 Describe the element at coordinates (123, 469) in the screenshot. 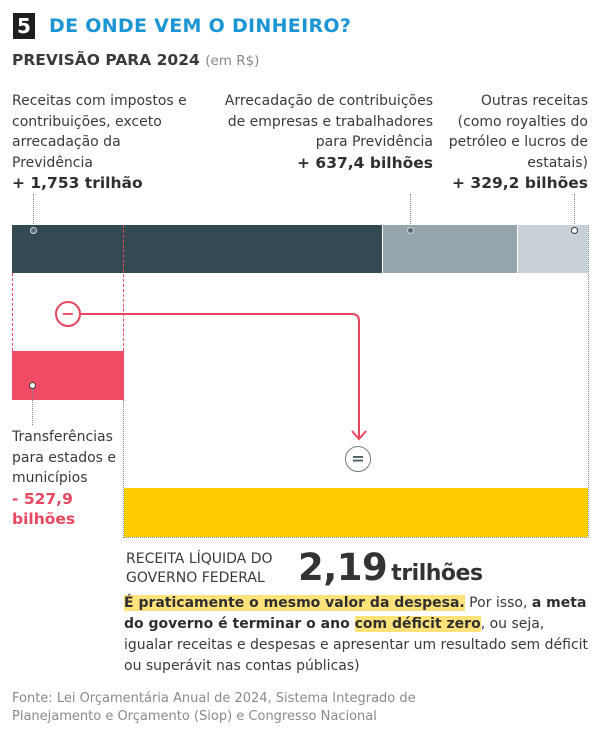

I see `guide-line-transfer-net-right` at that location.